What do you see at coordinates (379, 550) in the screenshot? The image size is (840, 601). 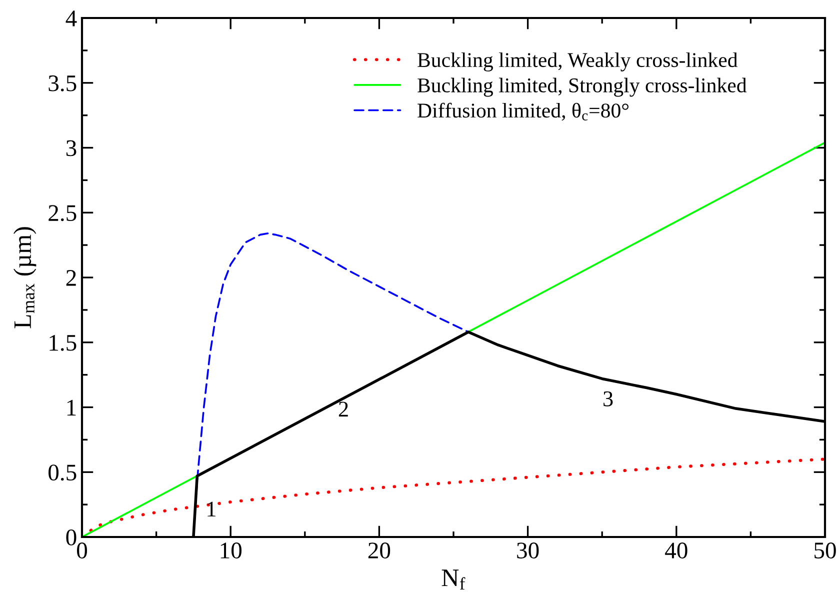 I see `x-tick-label: 20` at bounding box center [379, 550].